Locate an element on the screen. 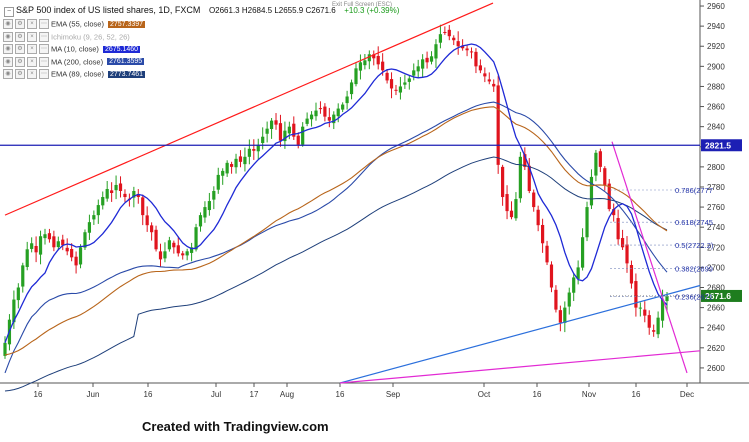  ohlc-values: O2661.3 H2684.5 L2655.9 C2671.6 is located at coordinates (272, 10).